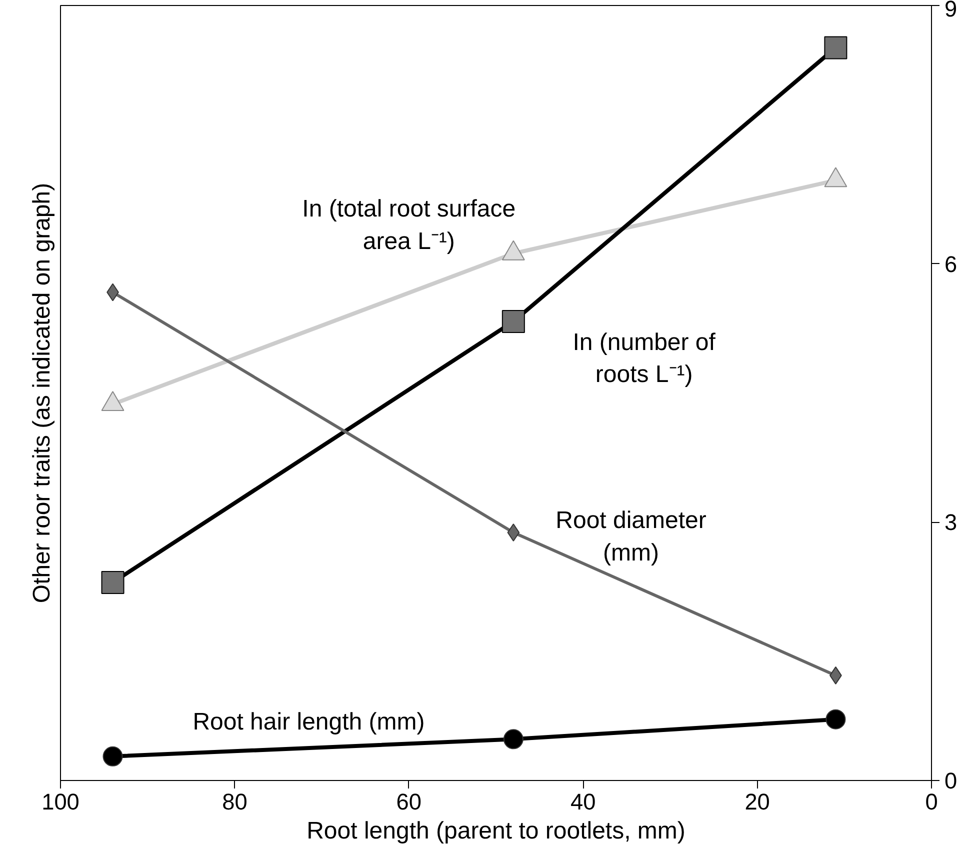 Image resolution: width=966 pixels, height=868 pixels. Describe the element at coordinates (951, 522) in the screenshot. I see `y-tick-label: 3` at that location.